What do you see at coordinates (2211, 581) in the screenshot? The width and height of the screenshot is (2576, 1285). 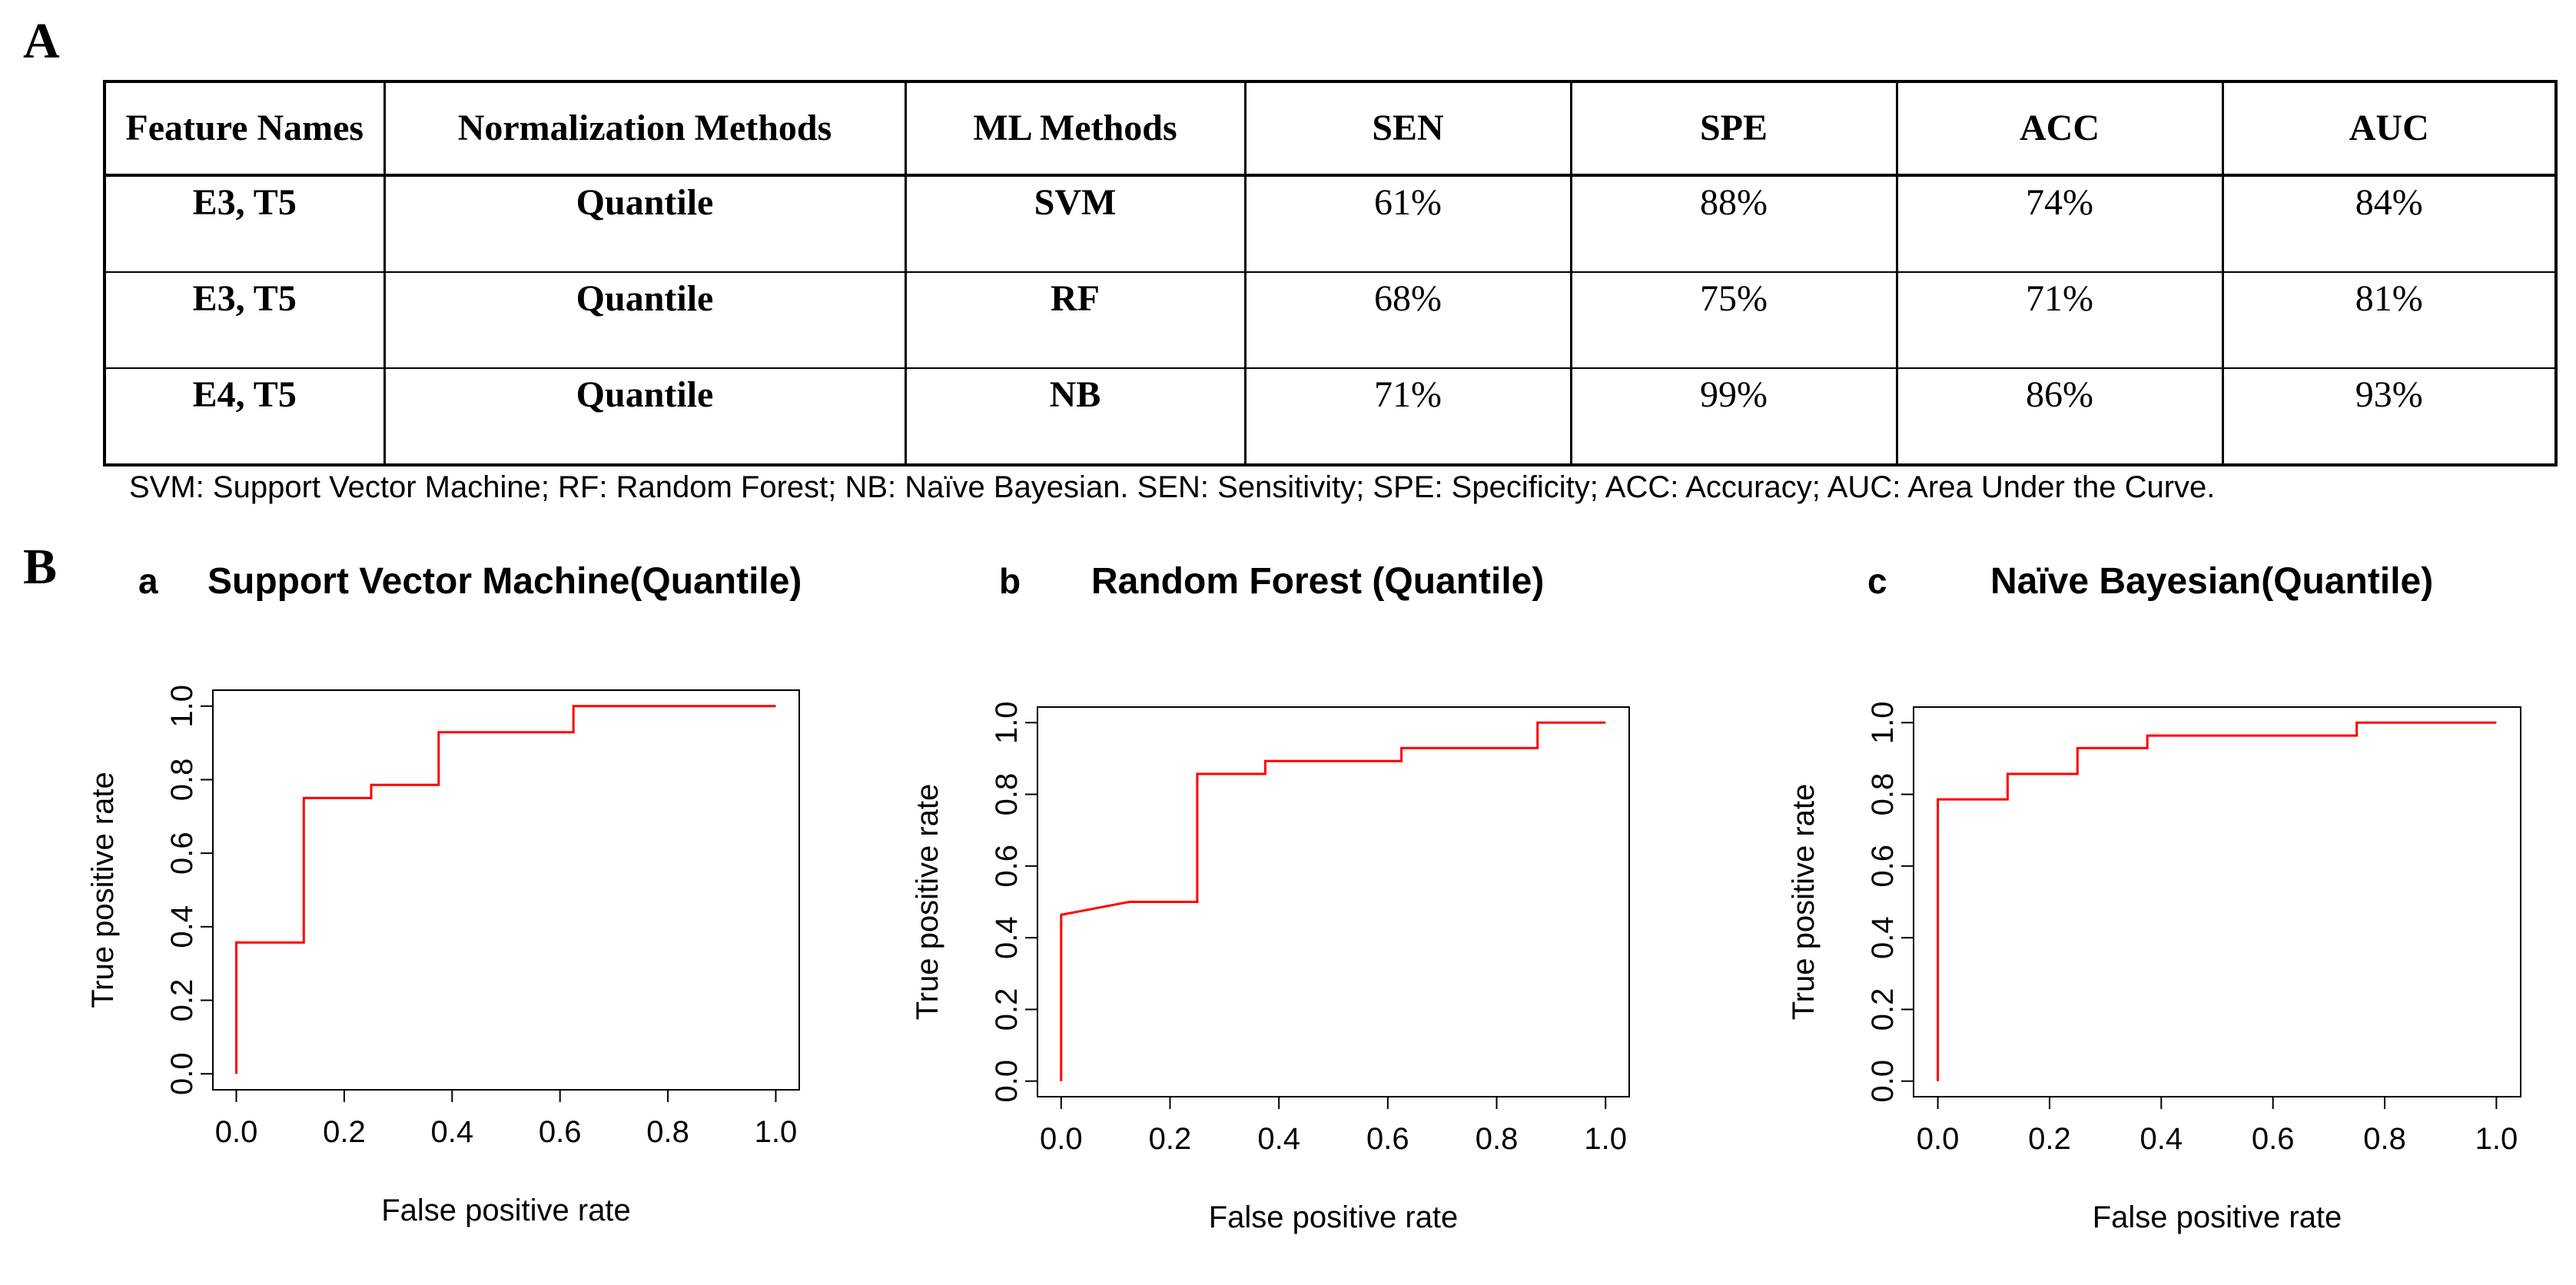 I see `plot-title: Naïve Bayesian(Quantile)` at bounding box center [2211, 581].